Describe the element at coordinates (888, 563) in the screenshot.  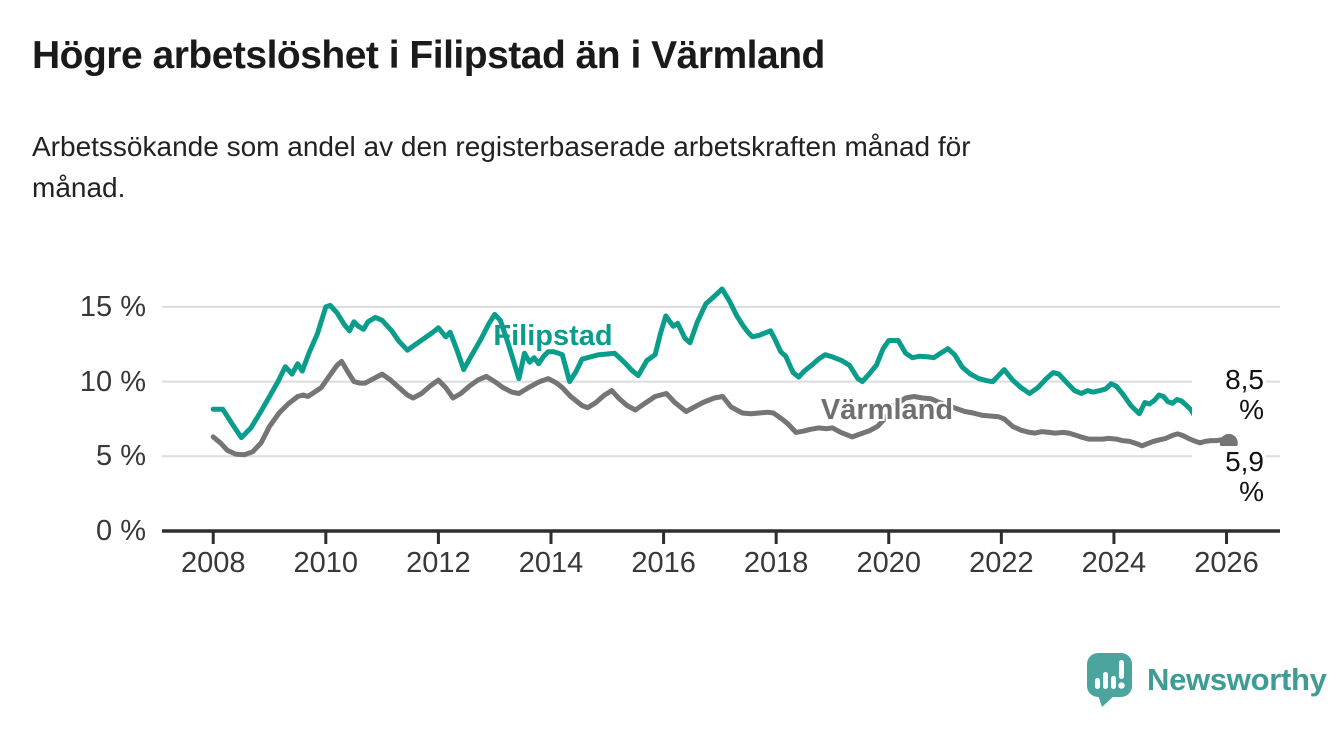
I see `x-tick-label: 2020` at that location.